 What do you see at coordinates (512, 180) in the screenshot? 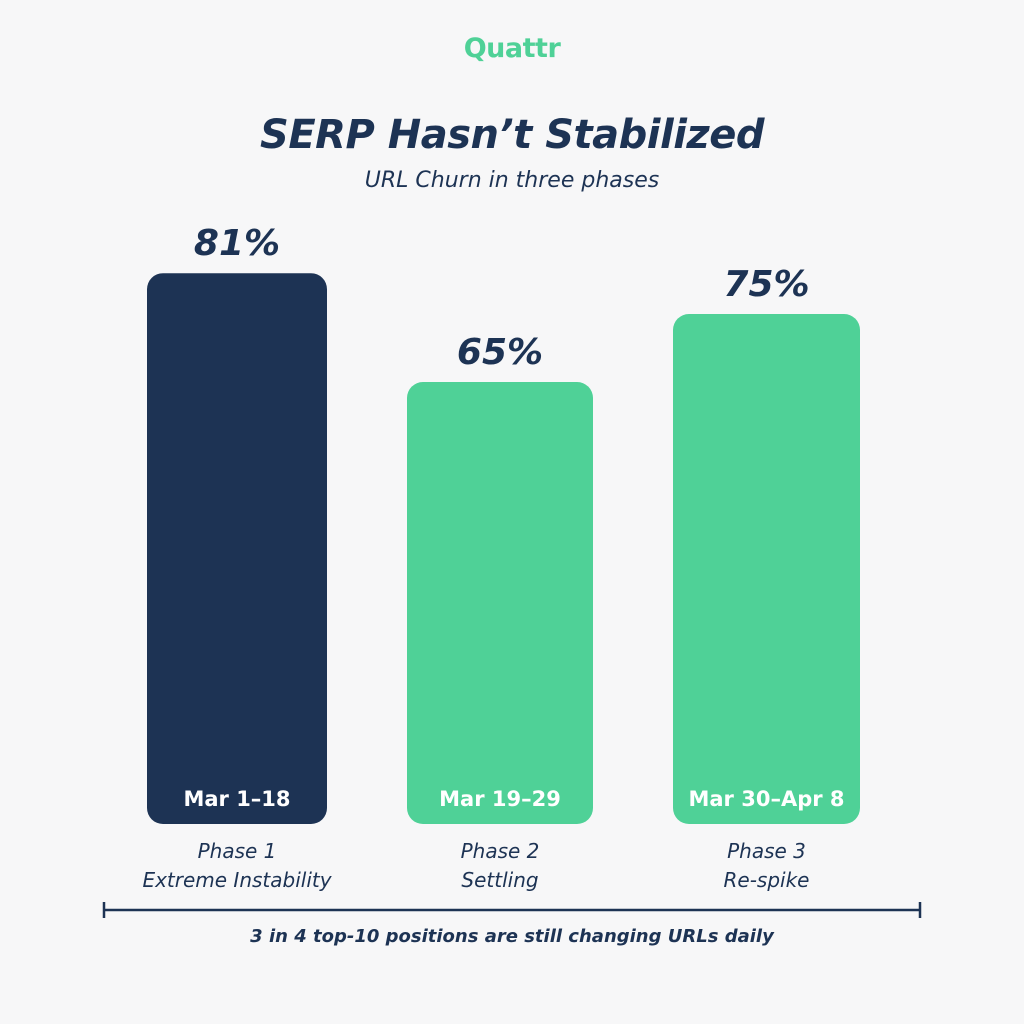
I see `chart-subtitle: URL Churn in three phases` at bounding box center [512, 180].